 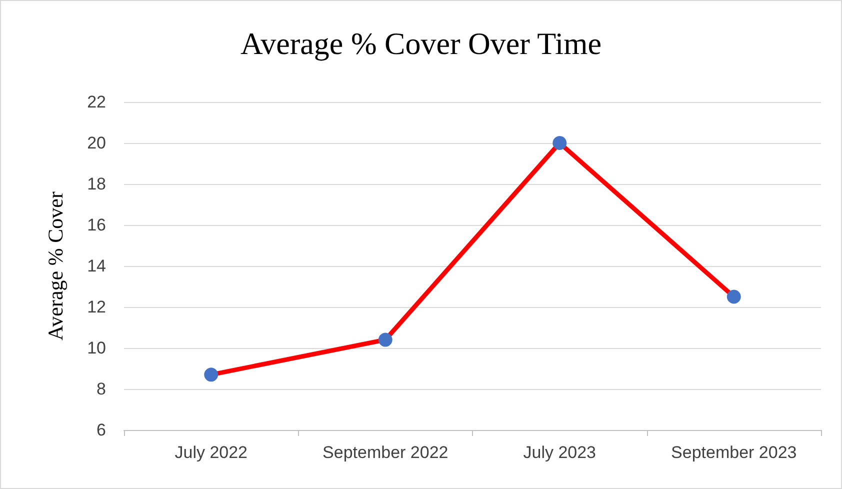 What do you see at coordinates (96, 266) in the screenshot?
I see `y-tick-label: 14` at bounding box center [96, 266].